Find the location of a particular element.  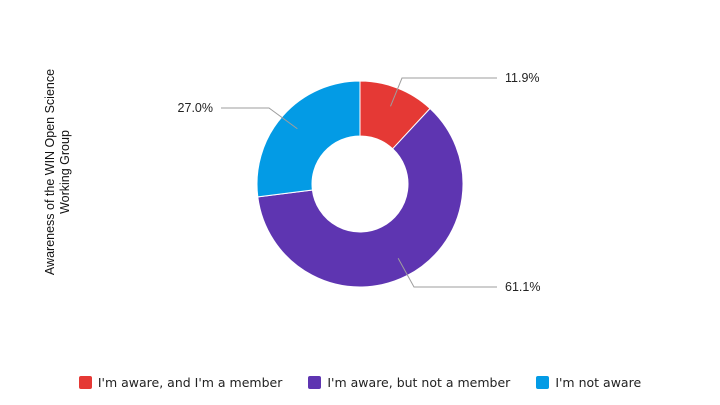

y-axis-label-line: Working Group is located at coordinates (65, 172).